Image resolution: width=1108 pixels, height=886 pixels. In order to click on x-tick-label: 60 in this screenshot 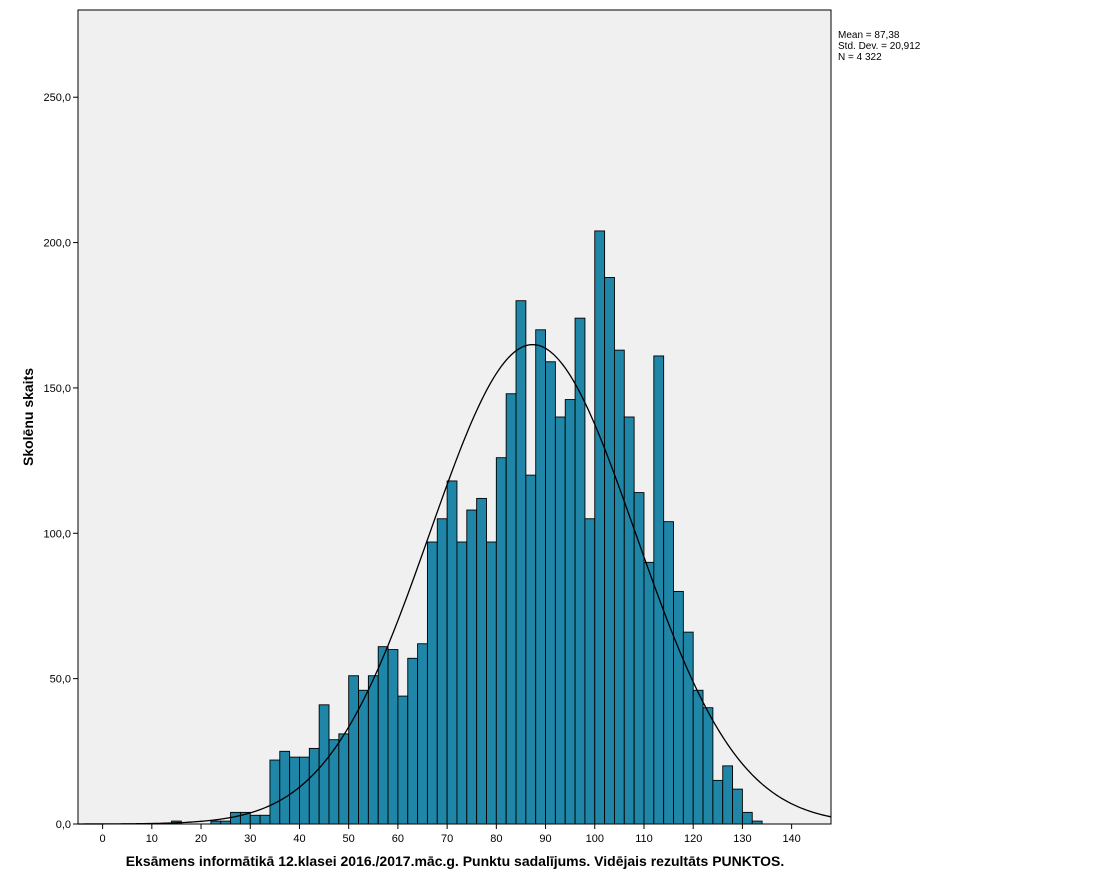, I will do `click(398, 839)`.